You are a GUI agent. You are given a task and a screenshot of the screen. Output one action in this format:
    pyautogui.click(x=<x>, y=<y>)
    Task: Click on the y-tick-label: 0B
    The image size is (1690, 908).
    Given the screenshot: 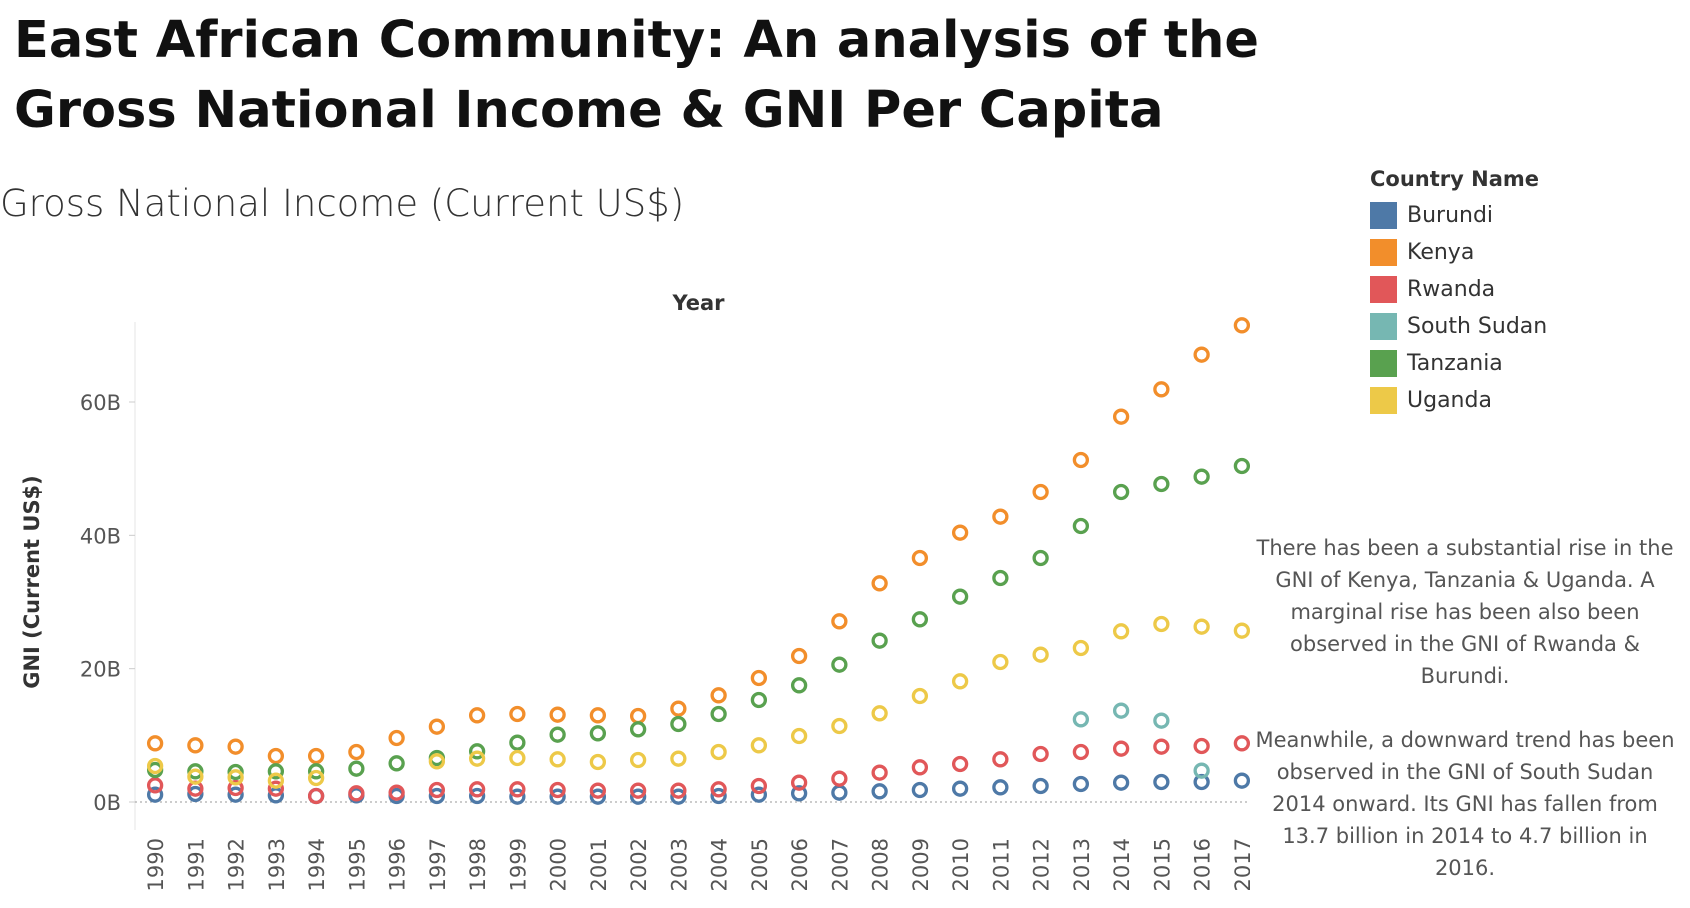 What is the action you would take?
    pyautogui.click(x=107, y=803)
    